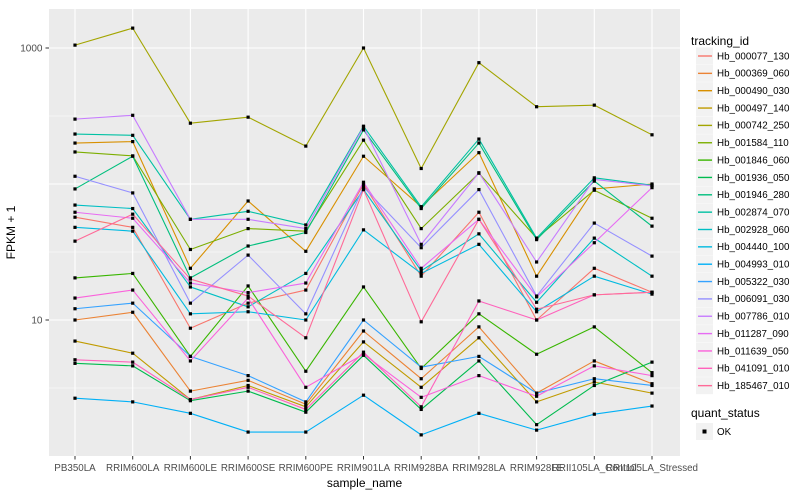 The image size is (800, 500). What do you see at coordinates (537, 468) in the screenshot?
I see `x-tick-label: RRIM928LE` at bounding box center [537, 468].